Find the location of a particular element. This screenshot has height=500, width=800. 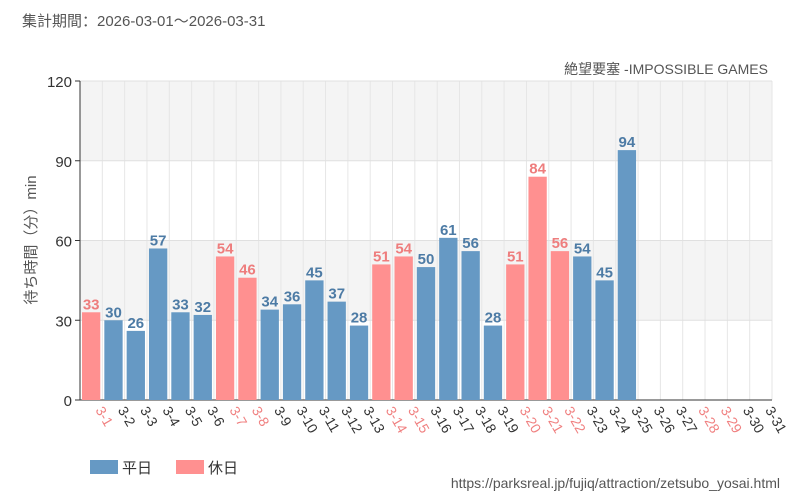

legend-weekday-swatch is located at coordinates (104, 467).